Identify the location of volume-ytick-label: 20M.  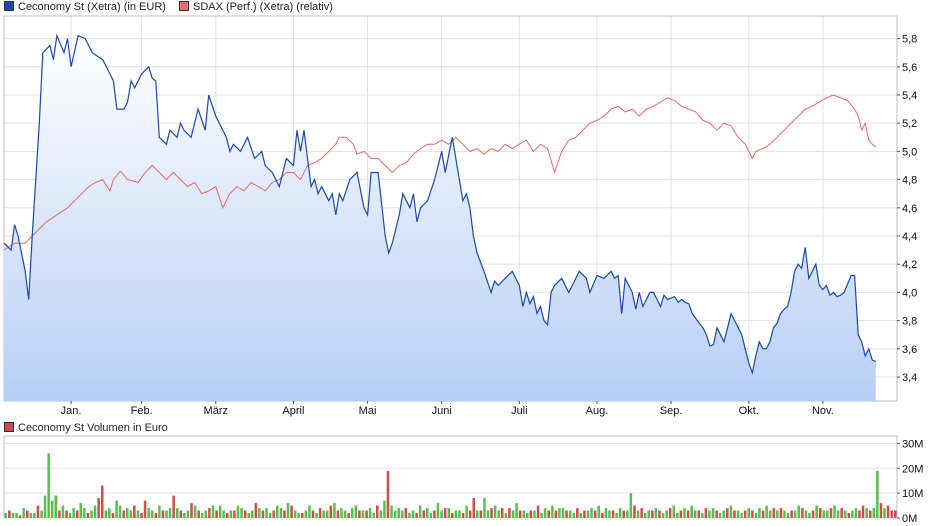
(912, 469).